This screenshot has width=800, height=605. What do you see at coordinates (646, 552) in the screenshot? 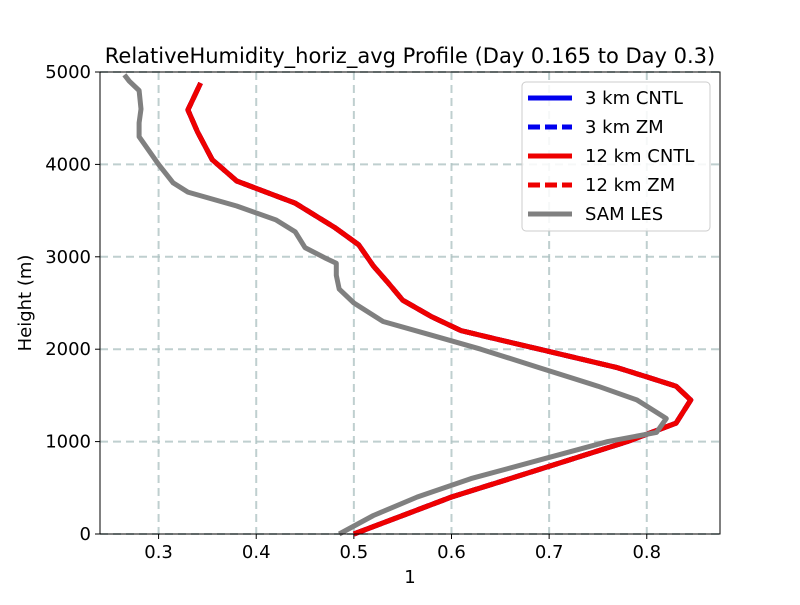
I see `x-tick-label: 0.8` at bounding box center [646, 552].